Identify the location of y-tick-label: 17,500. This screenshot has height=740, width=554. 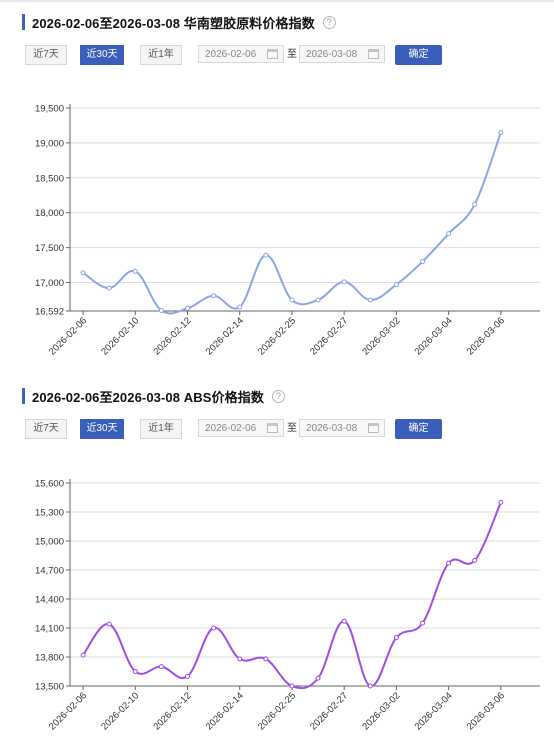
(49, 248).